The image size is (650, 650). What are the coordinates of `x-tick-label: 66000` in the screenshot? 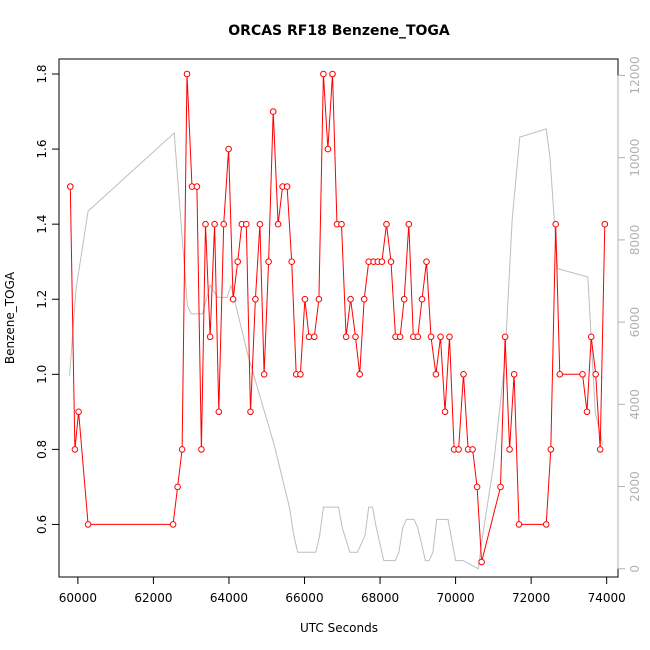 It's located at (304, 598).